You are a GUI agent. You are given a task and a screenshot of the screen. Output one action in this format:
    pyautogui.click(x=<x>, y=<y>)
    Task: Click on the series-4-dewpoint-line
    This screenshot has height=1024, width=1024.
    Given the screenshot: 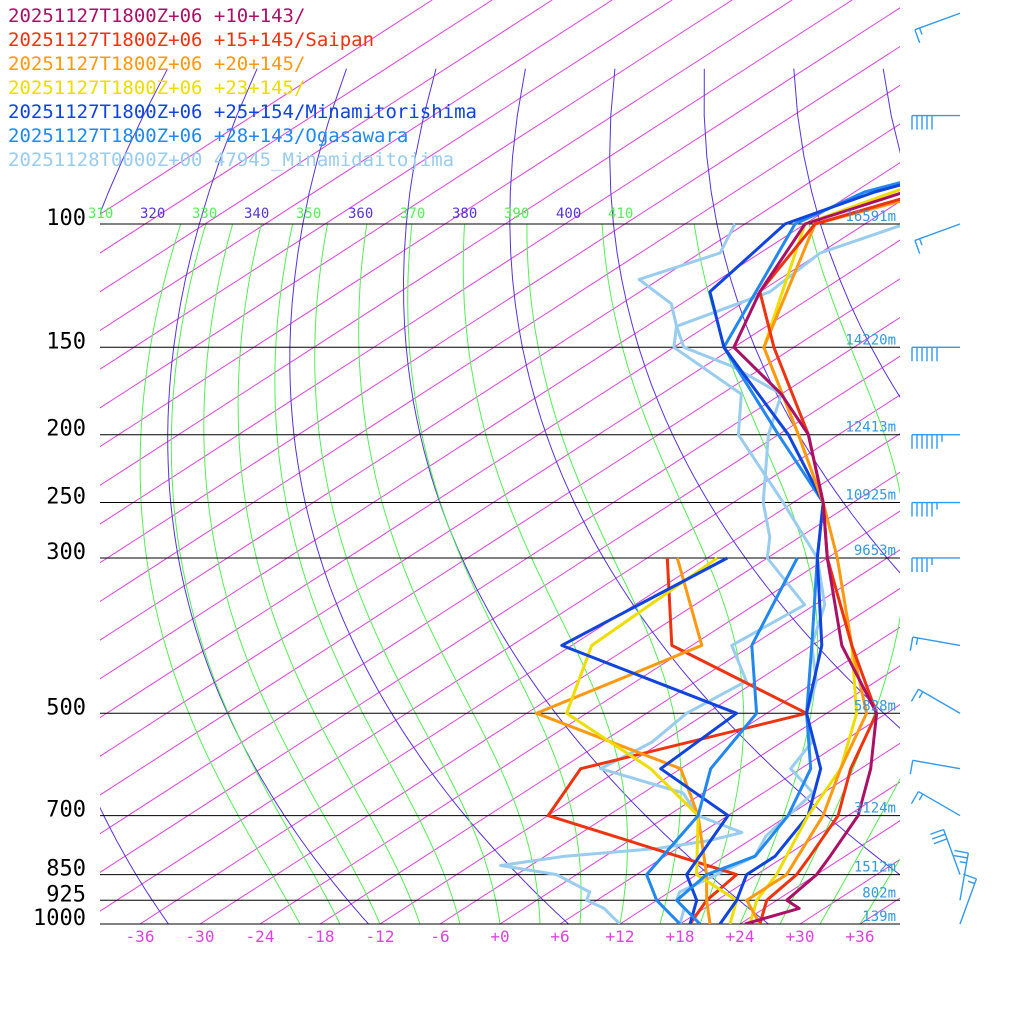 What is the action you would take?
    pyautogui.click(x=649, y=740)
    